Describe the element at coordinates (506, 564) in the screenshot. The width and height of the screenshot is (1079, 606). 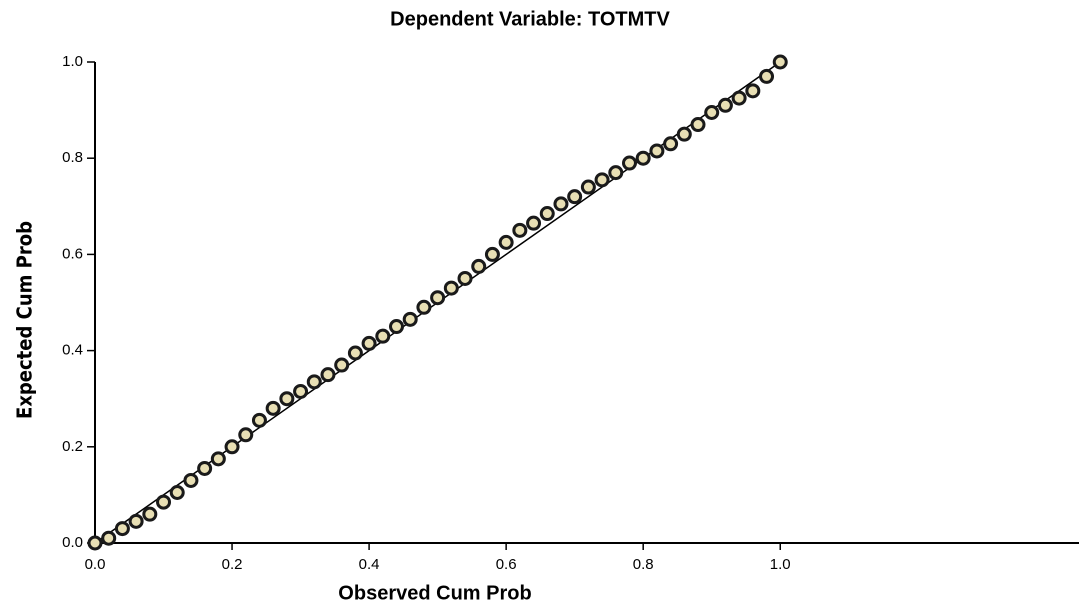
I see `x-tick-label: 0.6` at that location.